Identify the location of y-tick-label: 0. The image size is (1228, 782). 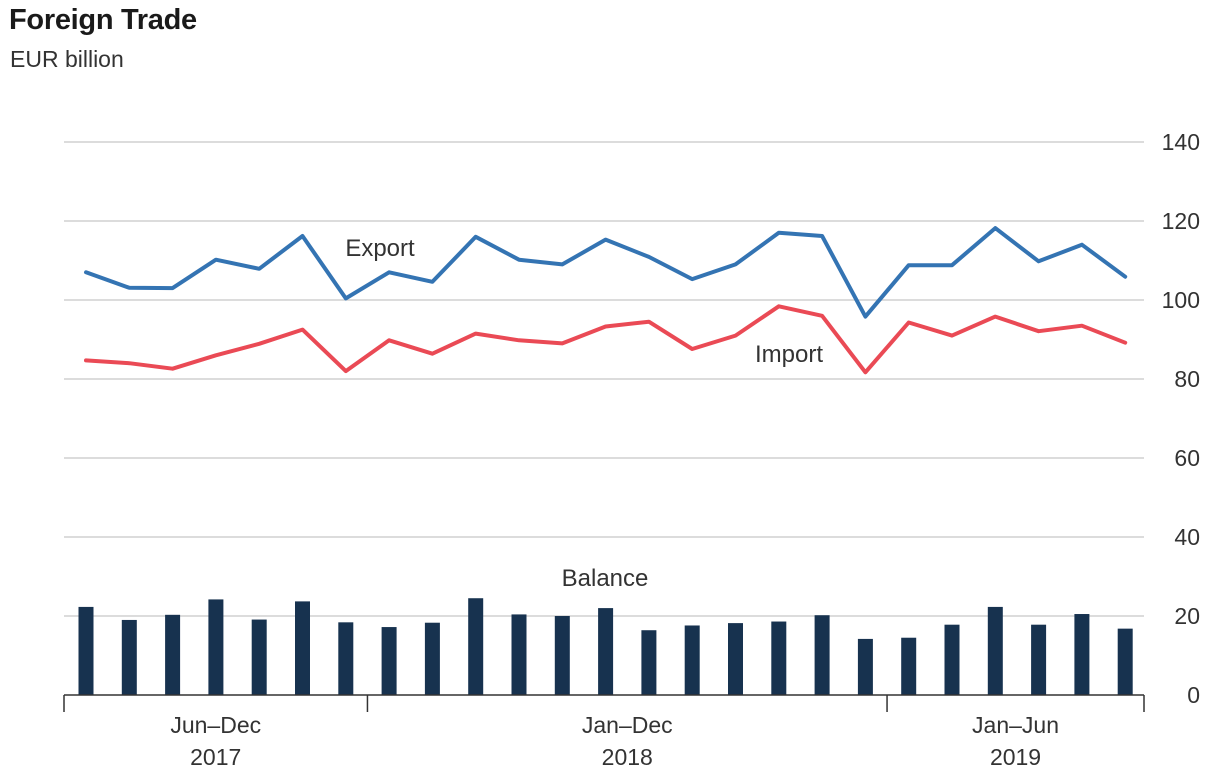
(1193, 695).